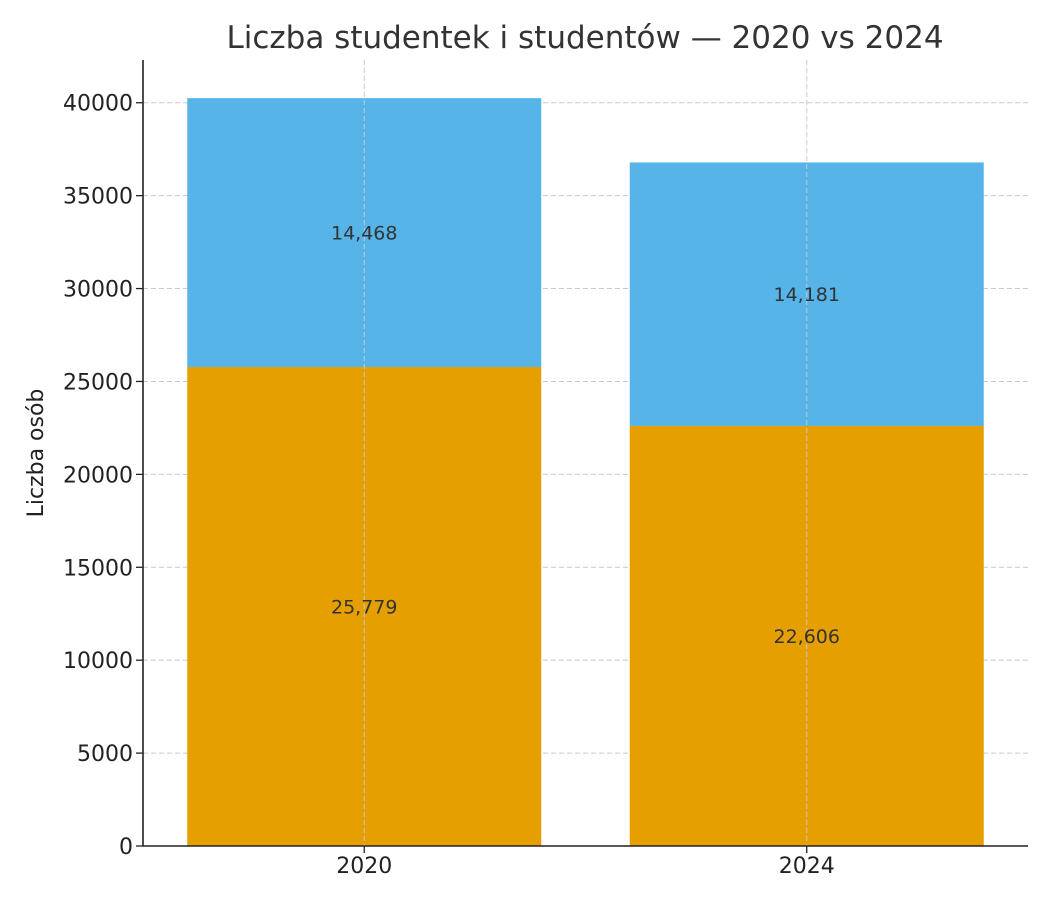 This screenshot has width=1050, height=900. I want to click on data-label-2024-2: 14,181, so click(807, 295).